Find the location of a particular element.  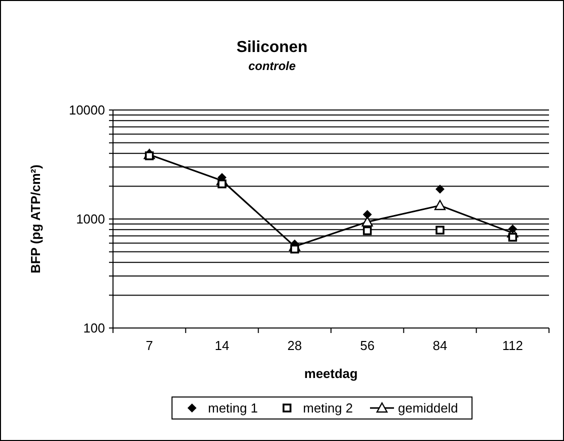

x-tick-label: 28 is located at coordinates (294, 345).